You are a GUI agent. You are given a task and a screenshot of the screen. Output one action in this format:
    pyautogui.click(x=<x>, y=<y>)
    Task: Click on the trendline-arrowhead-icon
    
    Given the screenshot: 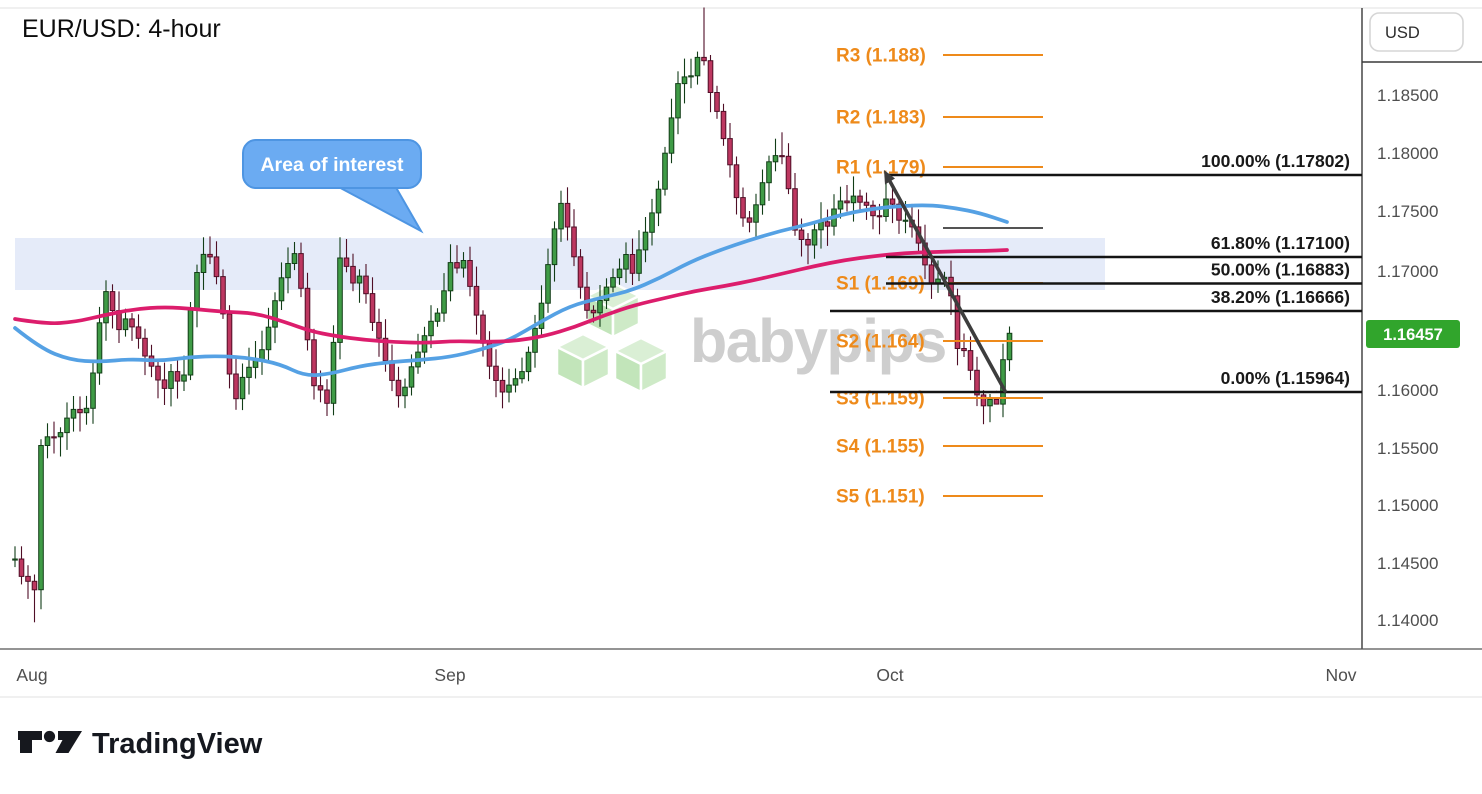 What is the action you would take?
    pyautogui.click(x=889, y=177)
    